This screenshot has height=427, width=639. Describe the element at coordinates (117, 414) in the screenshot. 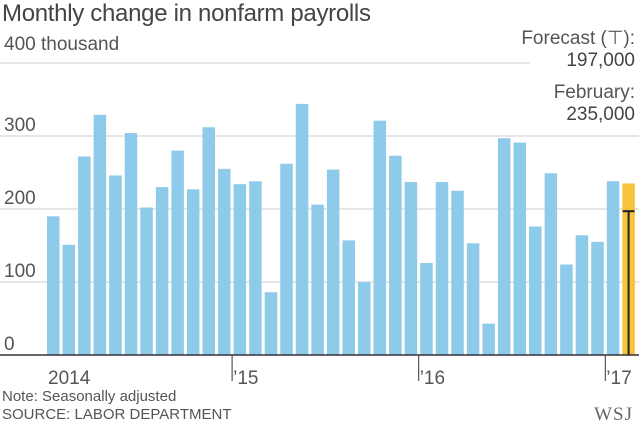

I see `chart-source: SOURCE: LABOR DEPARTMENT` at that location.